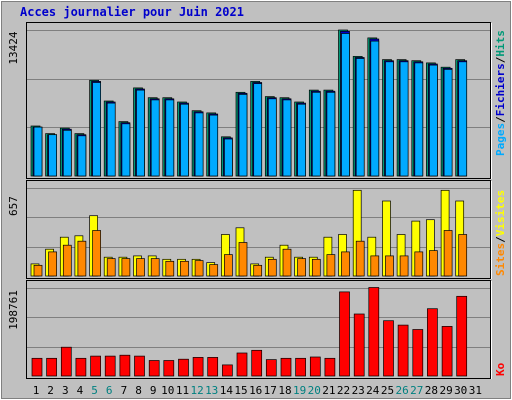 The width and height of the screenshot is (512, 400). What do you see at coordinates (343, 390) in the screenshot?
I see `x-tick-label: 22` at bounding box center [343, 390].